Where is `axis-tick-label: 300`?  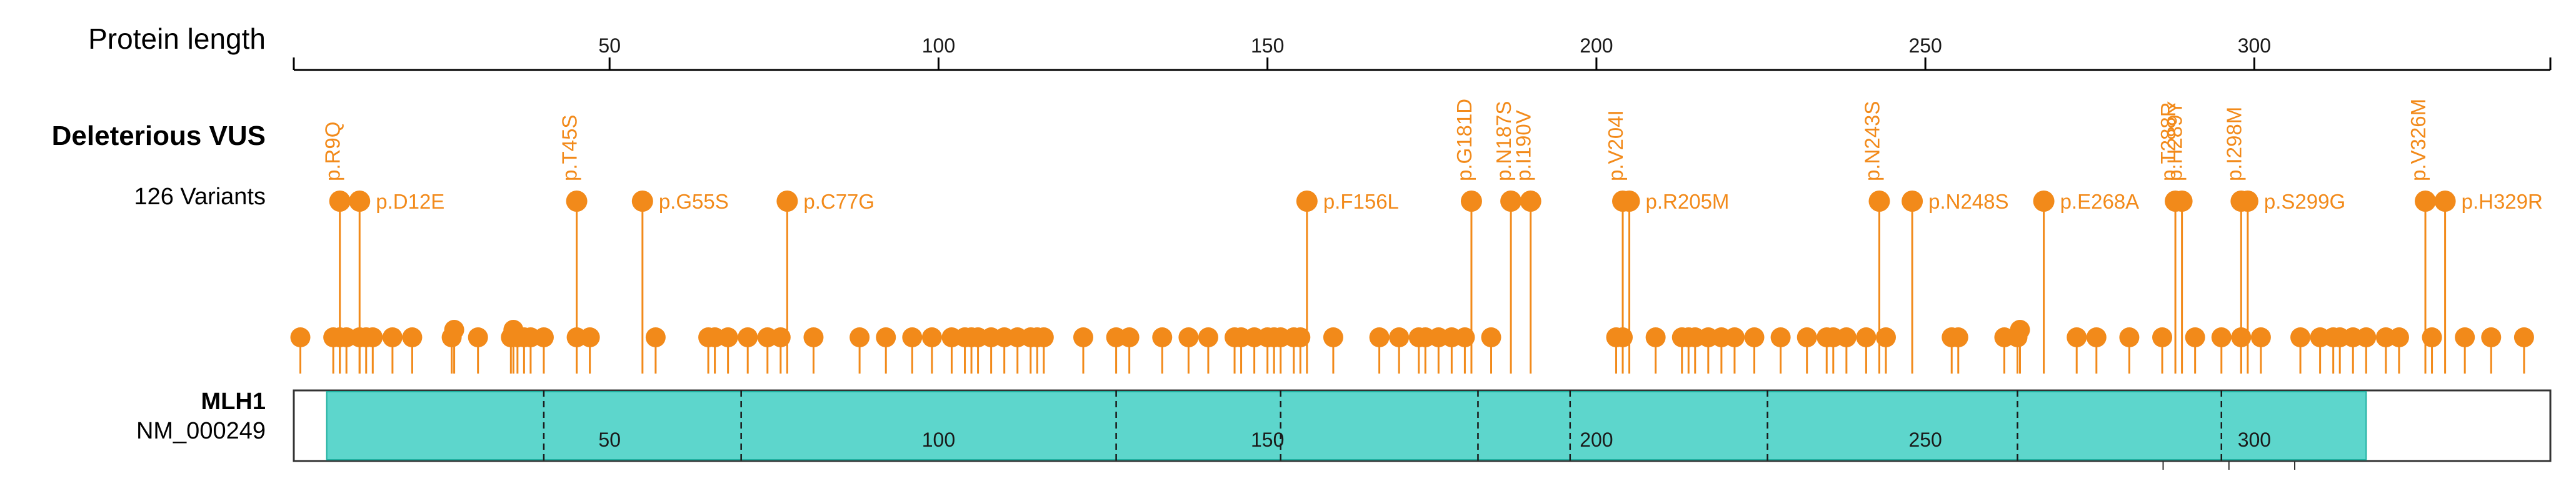
axis-tick-label: 300 is located at coordinates (2254, 45).